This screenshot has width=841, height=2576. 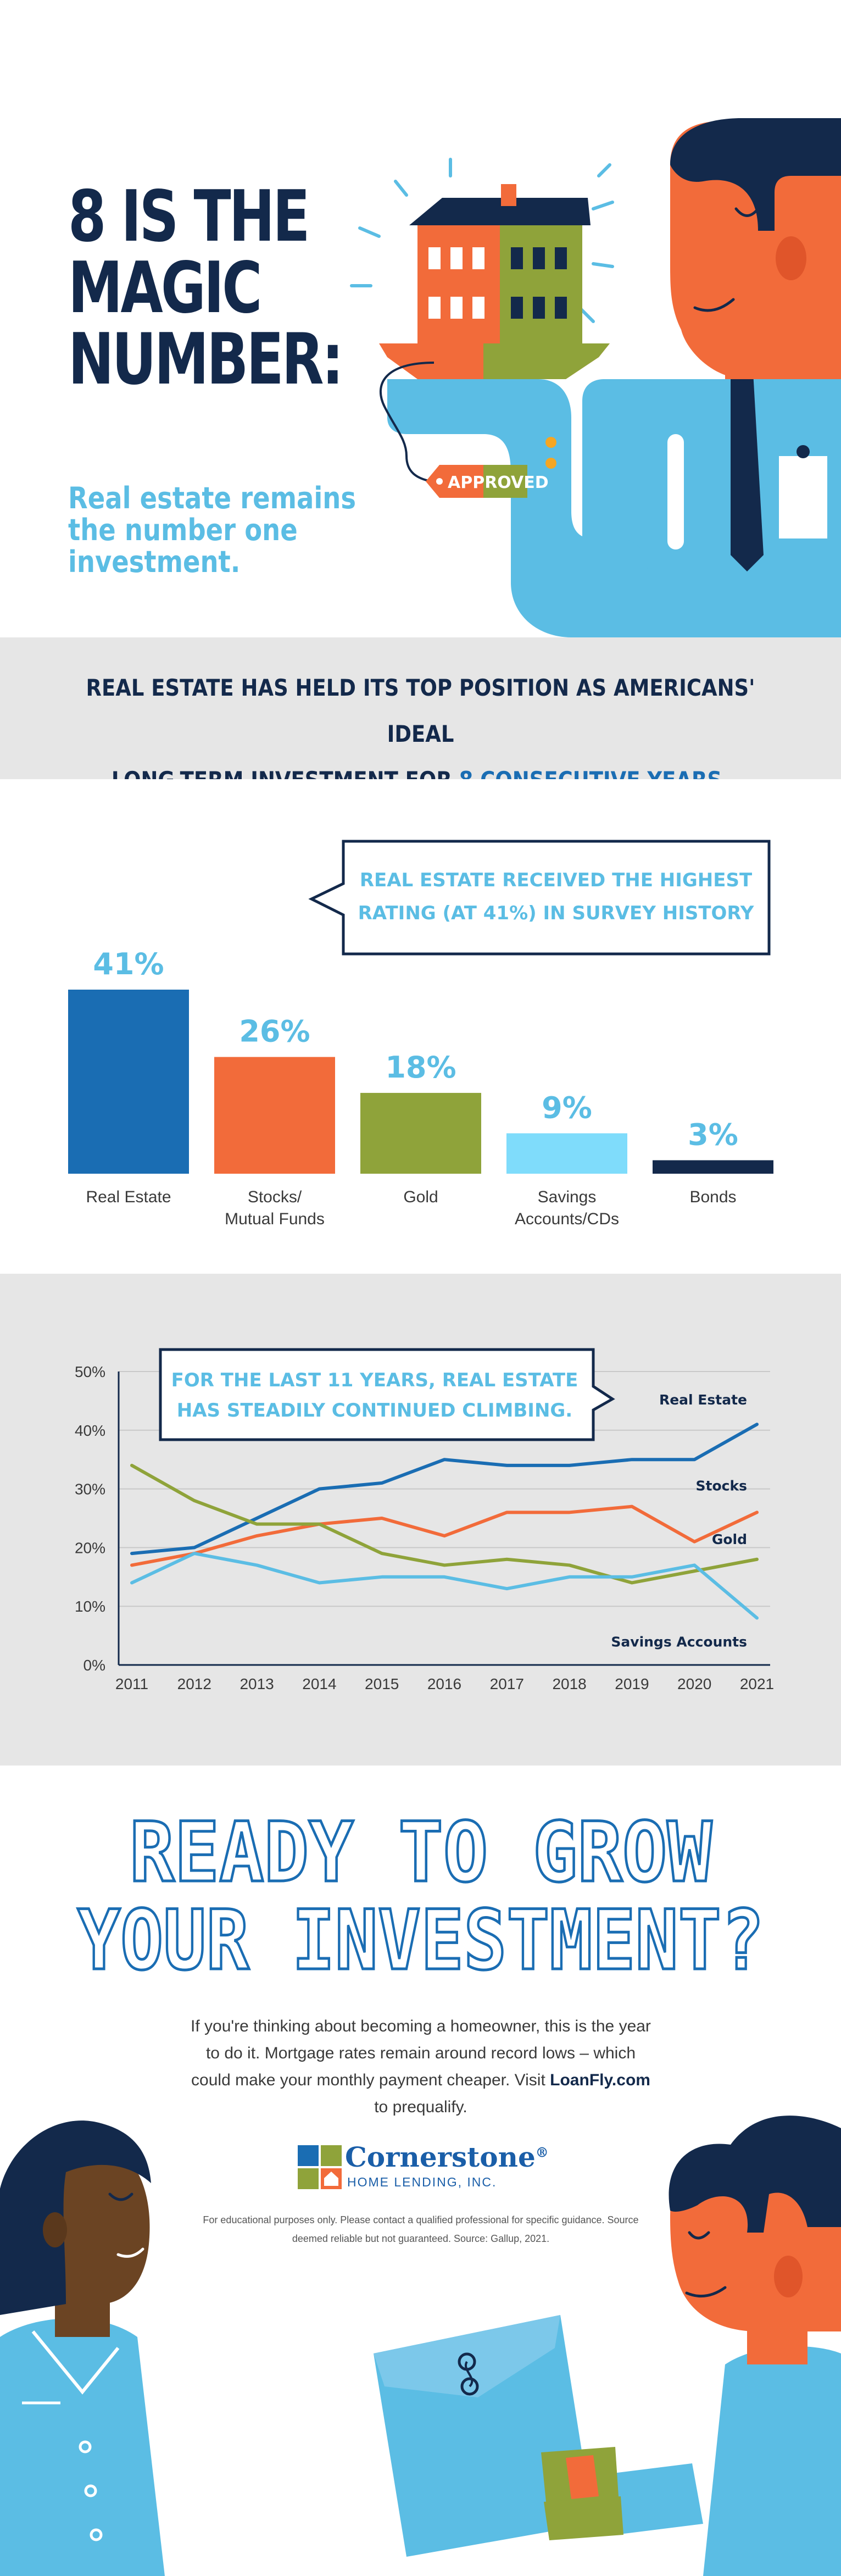 What do you see at coordinates (421, 2107) in the screenshot?
I see `cta-body-after: to prequalify.` at bounding box center [421, 2107].